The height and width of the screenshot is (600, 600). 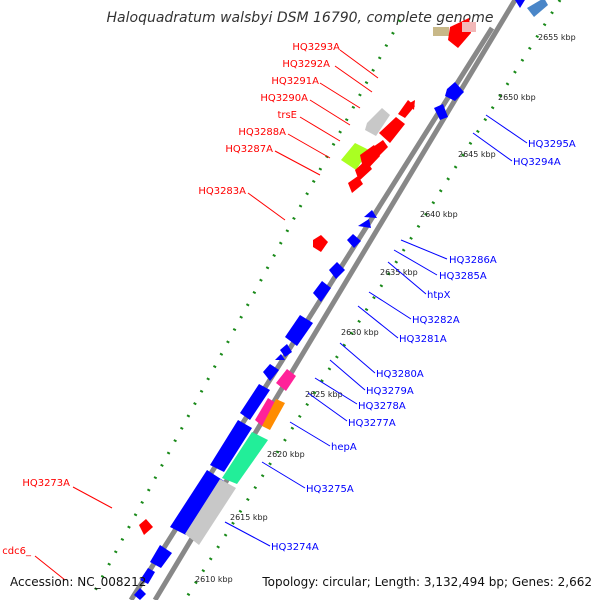 What do you see at coordinates (324, 394) in the screenshot?
I see `scale-label: 2625 kbp` at bounding box center [324, 394].